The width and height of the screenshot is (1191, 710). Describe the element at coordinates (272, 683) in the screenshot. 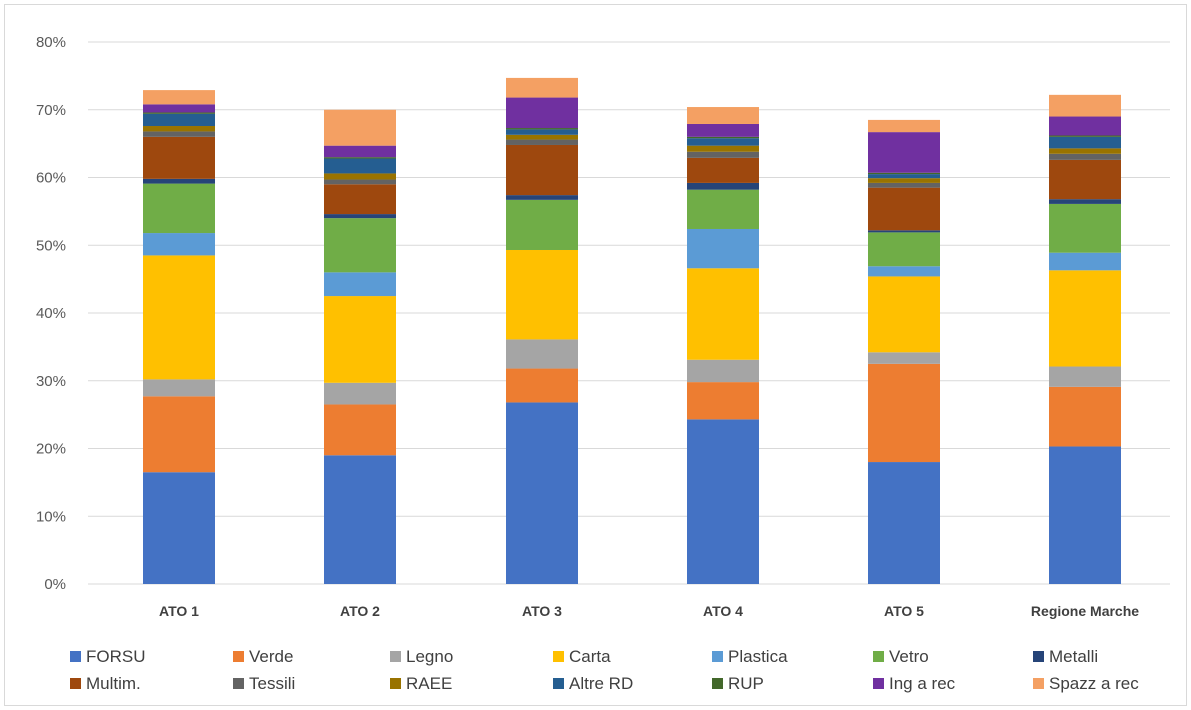

I see `legend-label: Tessili` at that location.